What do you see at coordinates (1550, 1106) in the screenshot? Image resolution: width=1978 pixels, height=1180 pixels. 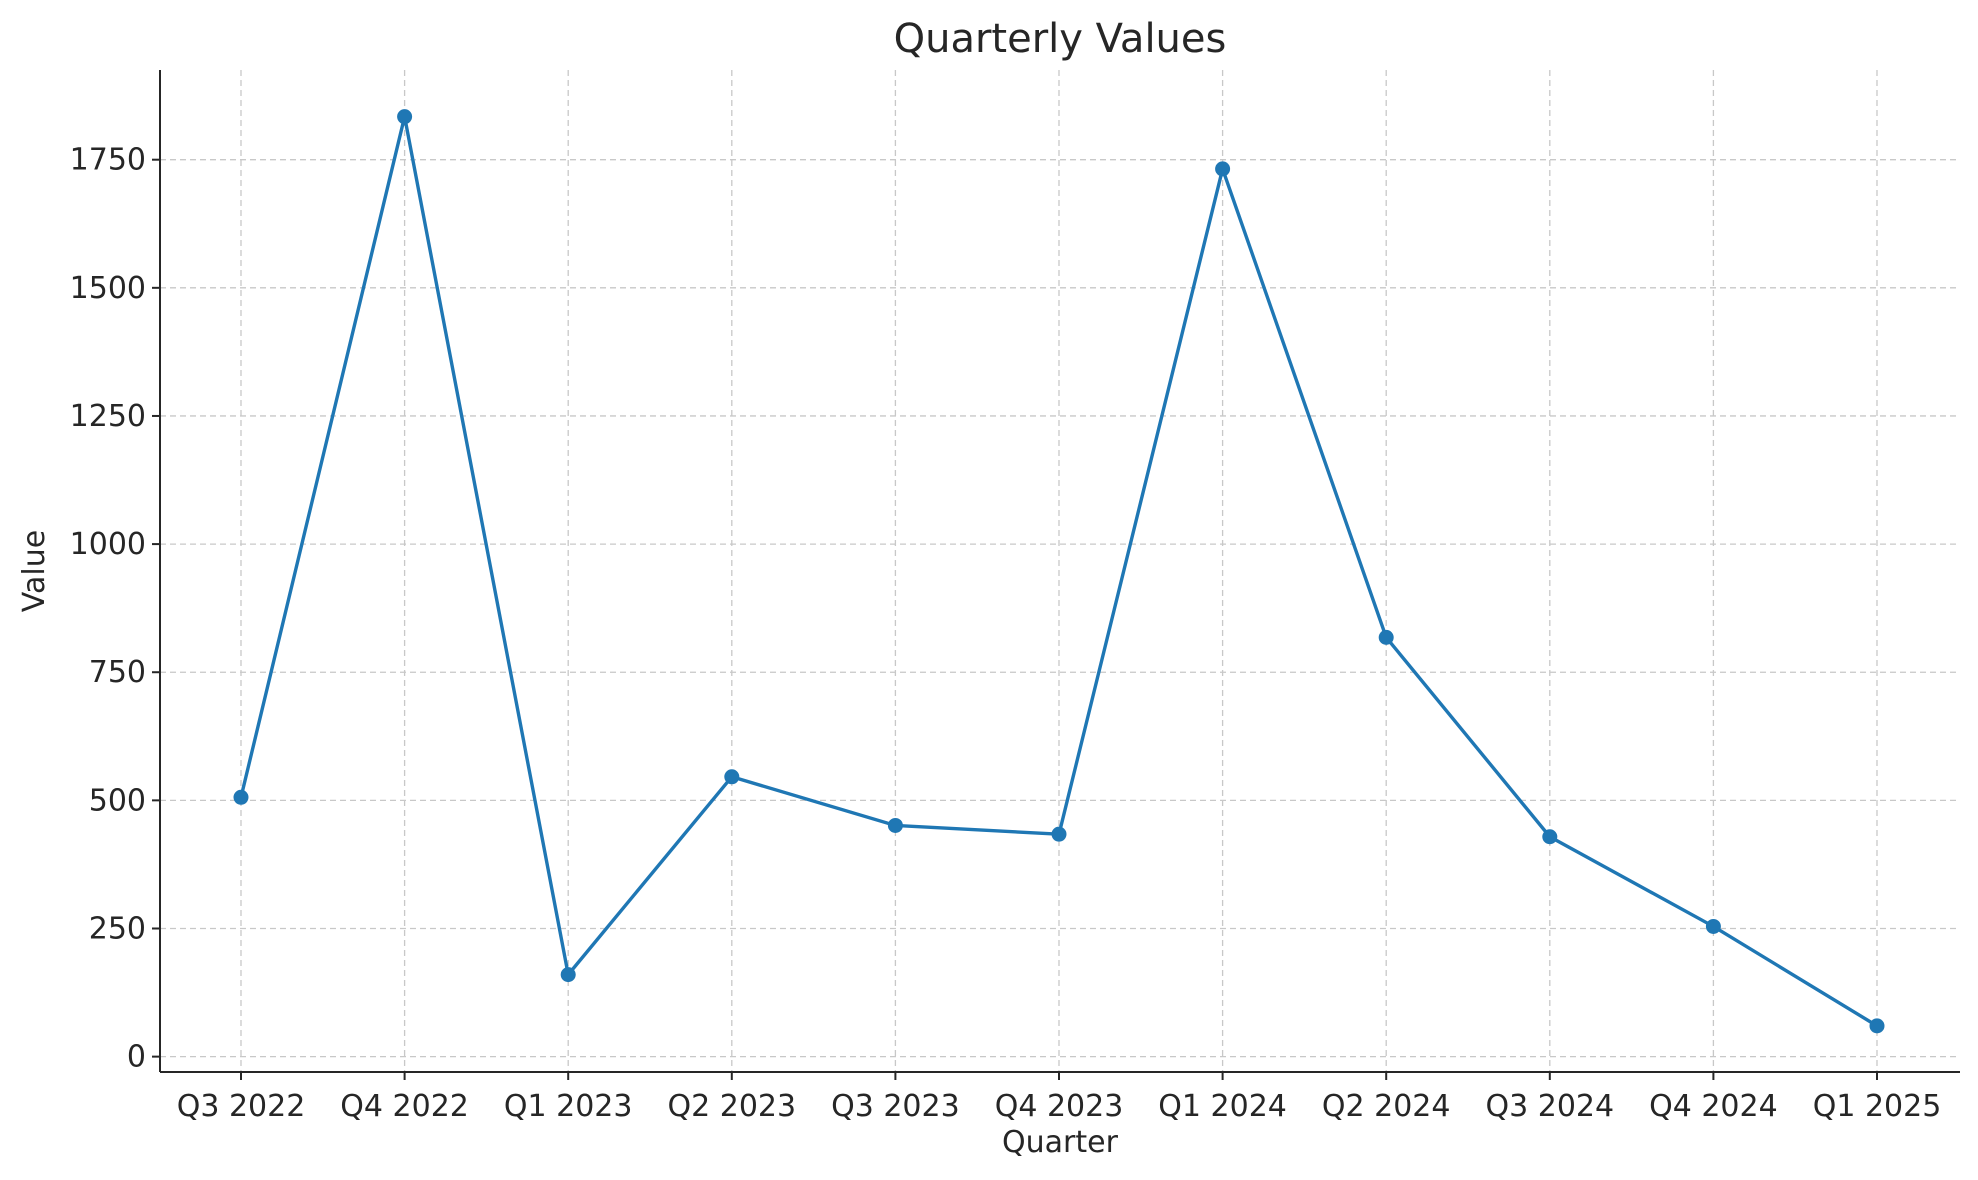 I see `x-tick-label: Q3 2024` at bounding box center [1550, 1106].